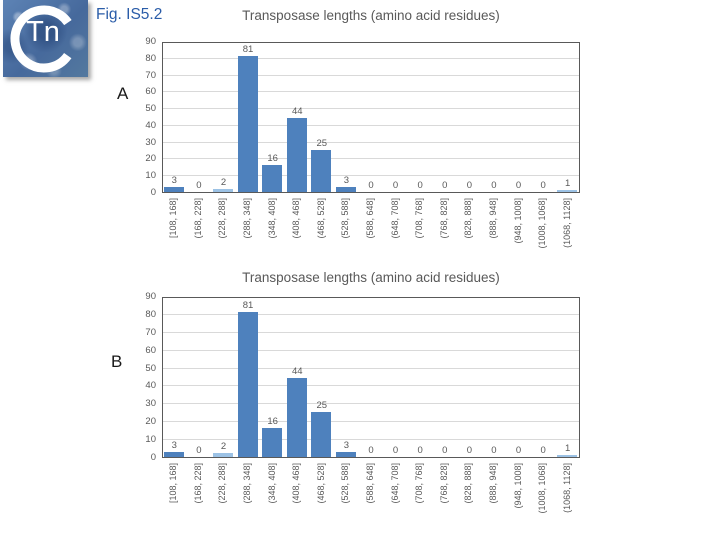 The width and height of the screenshot is (720, 540). What do you see at coordinates (443, 483) in the screenshot?
I see `x-axis-tick-label: (768, 828]` at bounding box center [443, 483].